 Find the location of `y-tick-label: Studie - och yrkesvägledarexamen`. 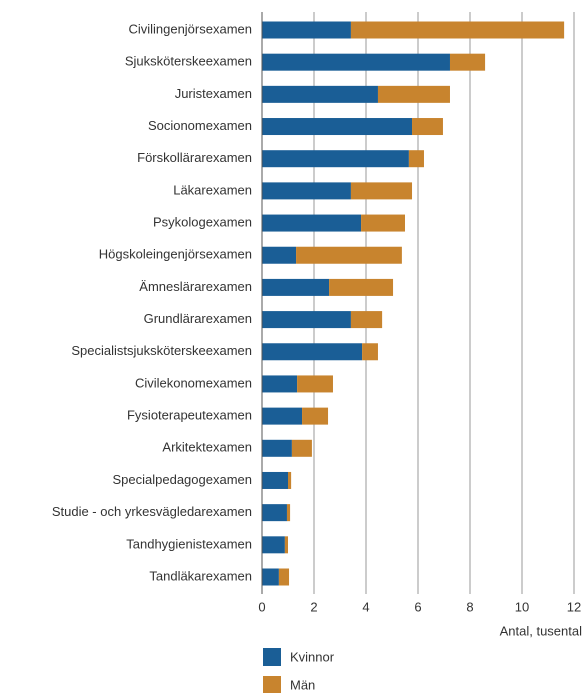

y-tick-label: Studie - och yrkesvägledarexamen is located at coordinates (152, 511).